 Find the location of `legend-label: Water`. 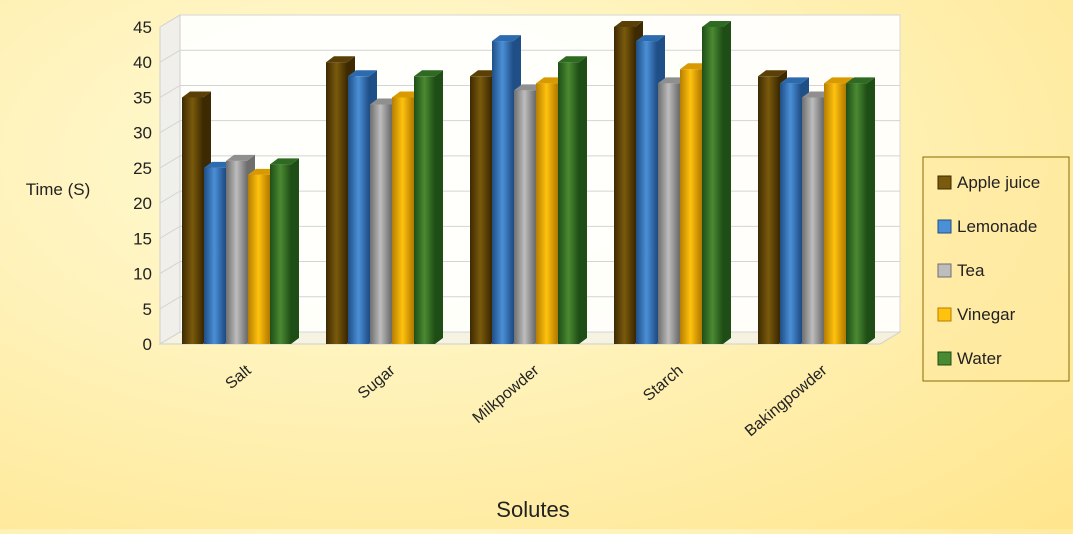

legend-label: Water is located at coordinates (979, 358).